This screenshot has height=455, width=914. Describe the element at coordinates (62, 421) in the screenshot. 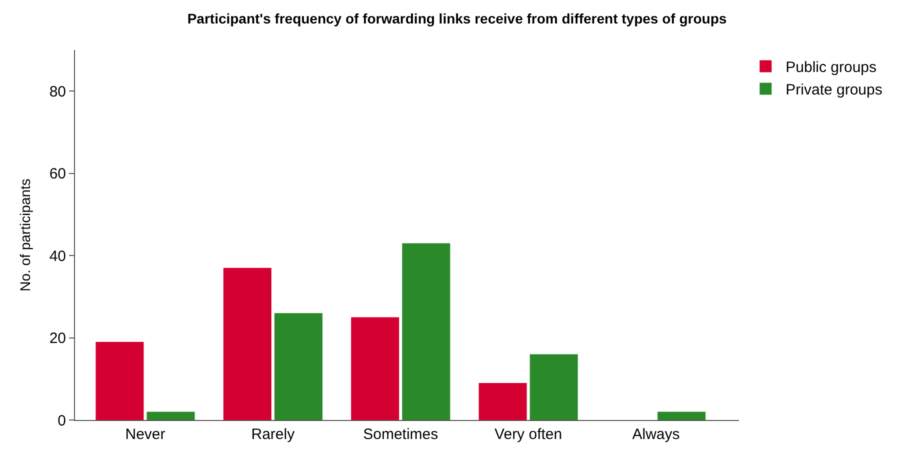

I see `y-tick-label: 0` at that location.